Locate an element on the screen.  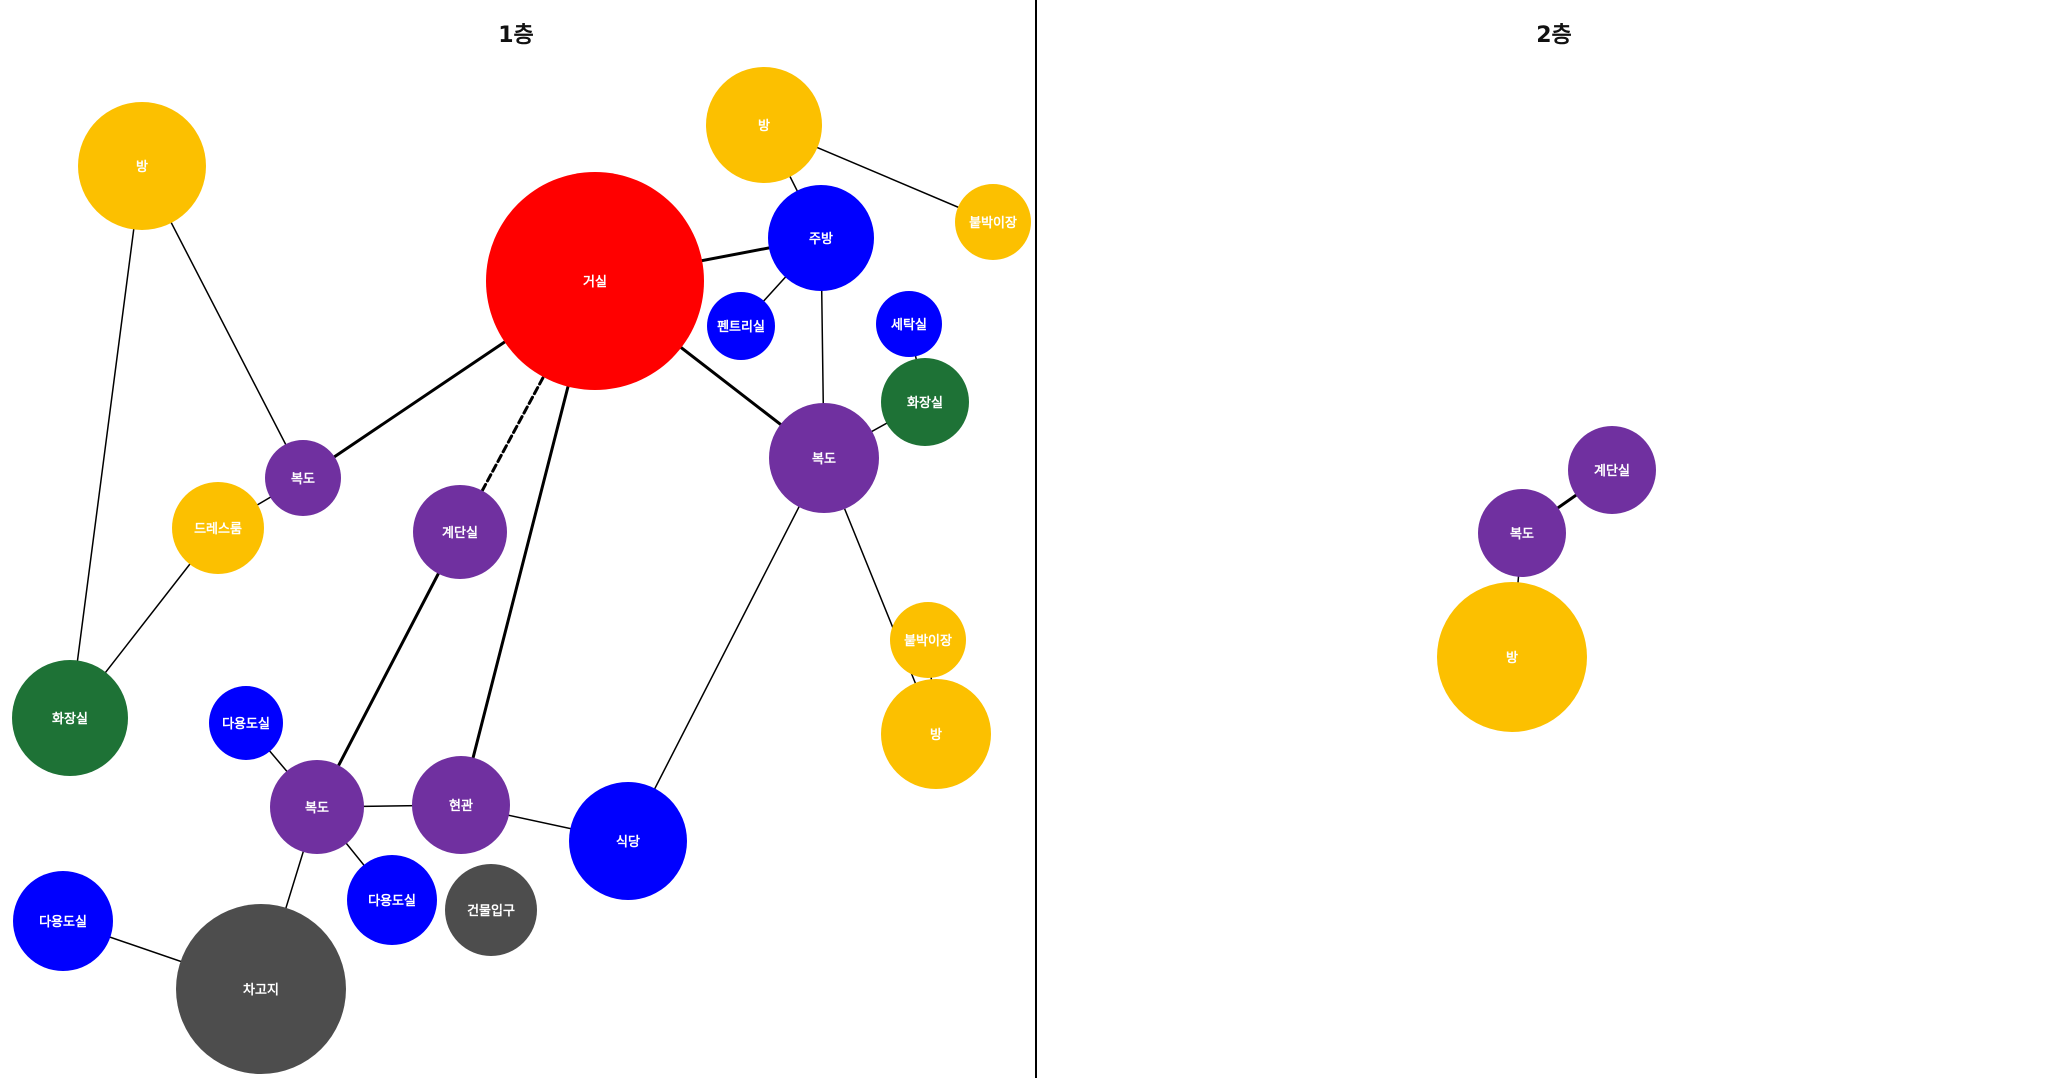
space-node-f1-dressroom: 드레스룸 is located at coordinates (218, 528).